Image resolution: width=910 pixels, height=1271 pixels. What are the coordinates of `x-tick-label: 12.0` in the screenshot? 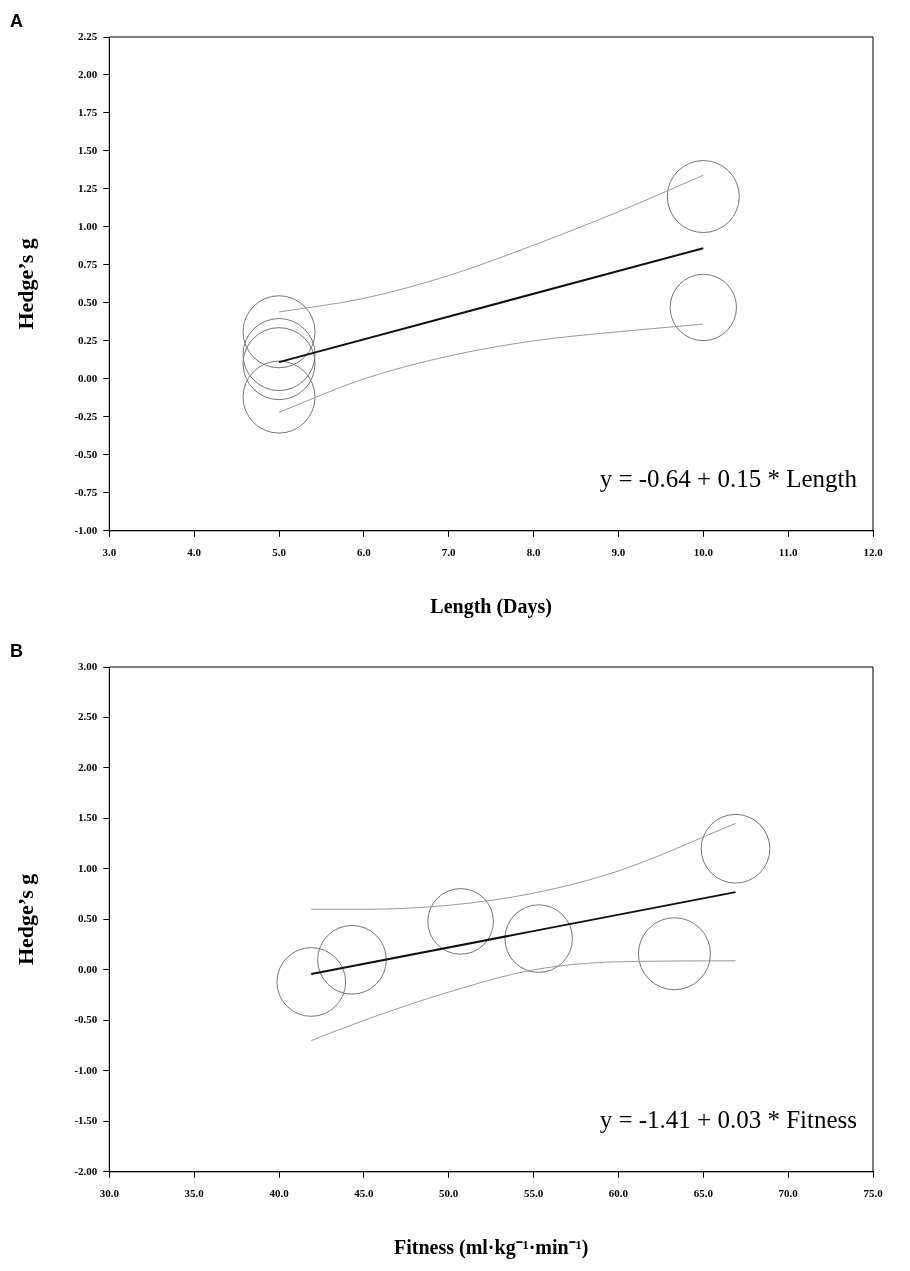 It's located at (873, 552).